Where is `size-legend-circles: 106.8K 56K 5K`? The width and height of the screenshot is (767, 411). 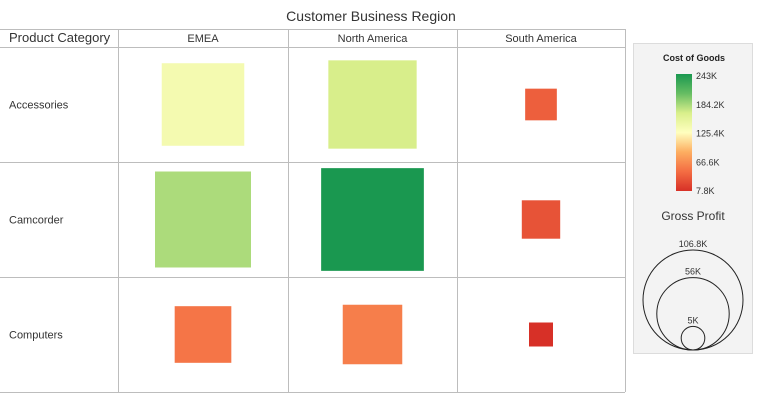 size-legend-circles: 106.8K 56K 5K is located at coordinates (693, 295).